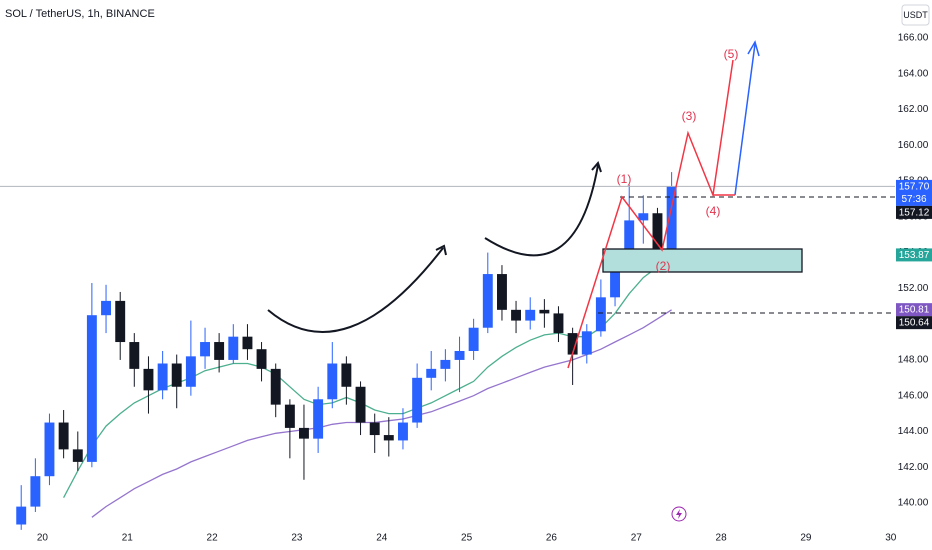 The image size is (932, 550). I want to click on wave-label: (4), so click(713, 211).